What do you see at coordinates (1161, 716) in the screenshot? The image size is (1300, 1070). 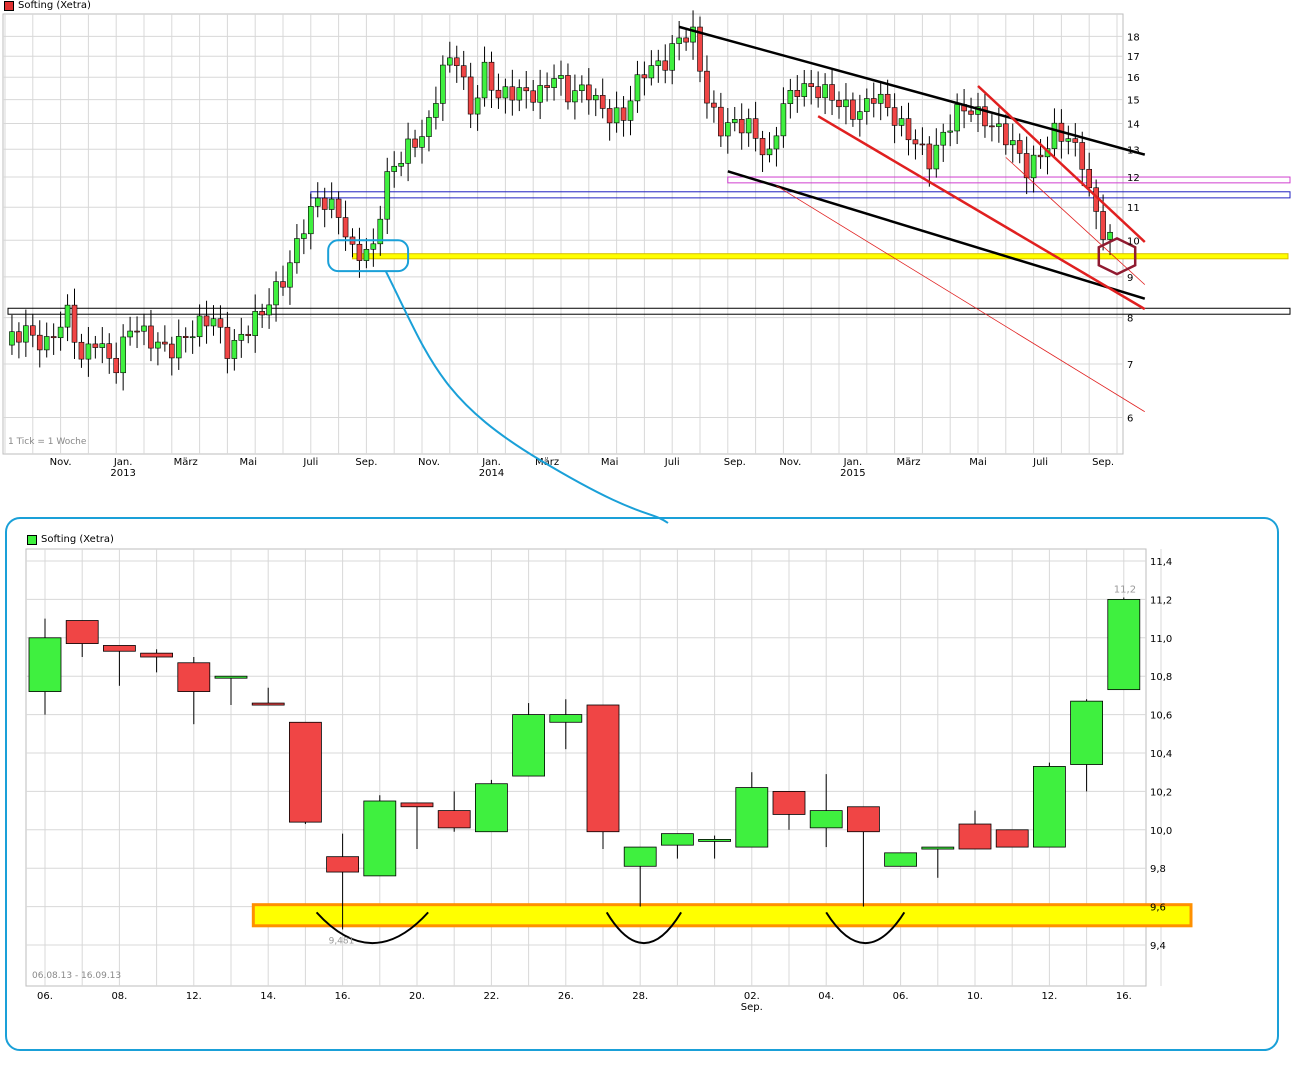 I see `daily-y-tick-label: 10,6` at bounding box center [1161, 716].